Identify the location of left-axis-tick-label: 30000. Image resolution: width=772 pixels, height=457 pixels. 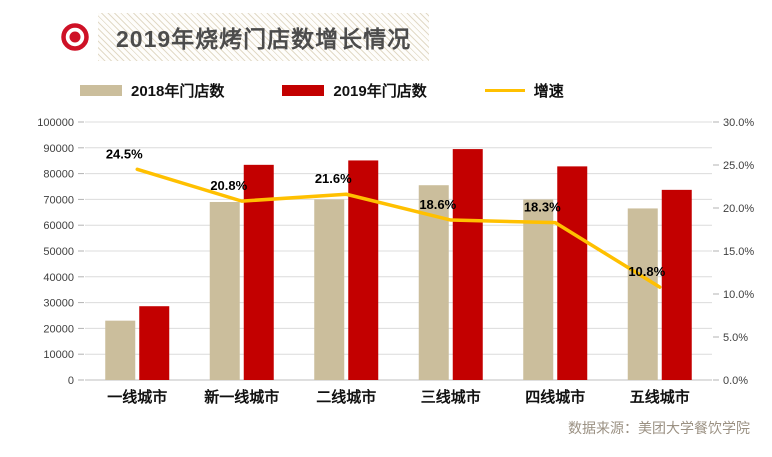
(58, 304).